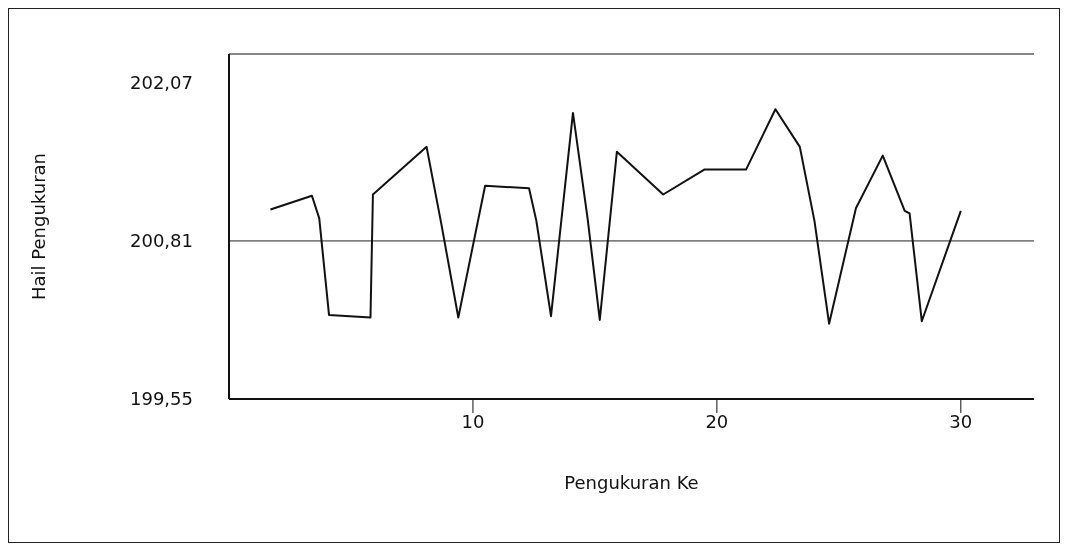  Describe the element at coordinates (631, 482) in the screenshot. I see `x-axis-title: Pengukuran Ke` at that location.